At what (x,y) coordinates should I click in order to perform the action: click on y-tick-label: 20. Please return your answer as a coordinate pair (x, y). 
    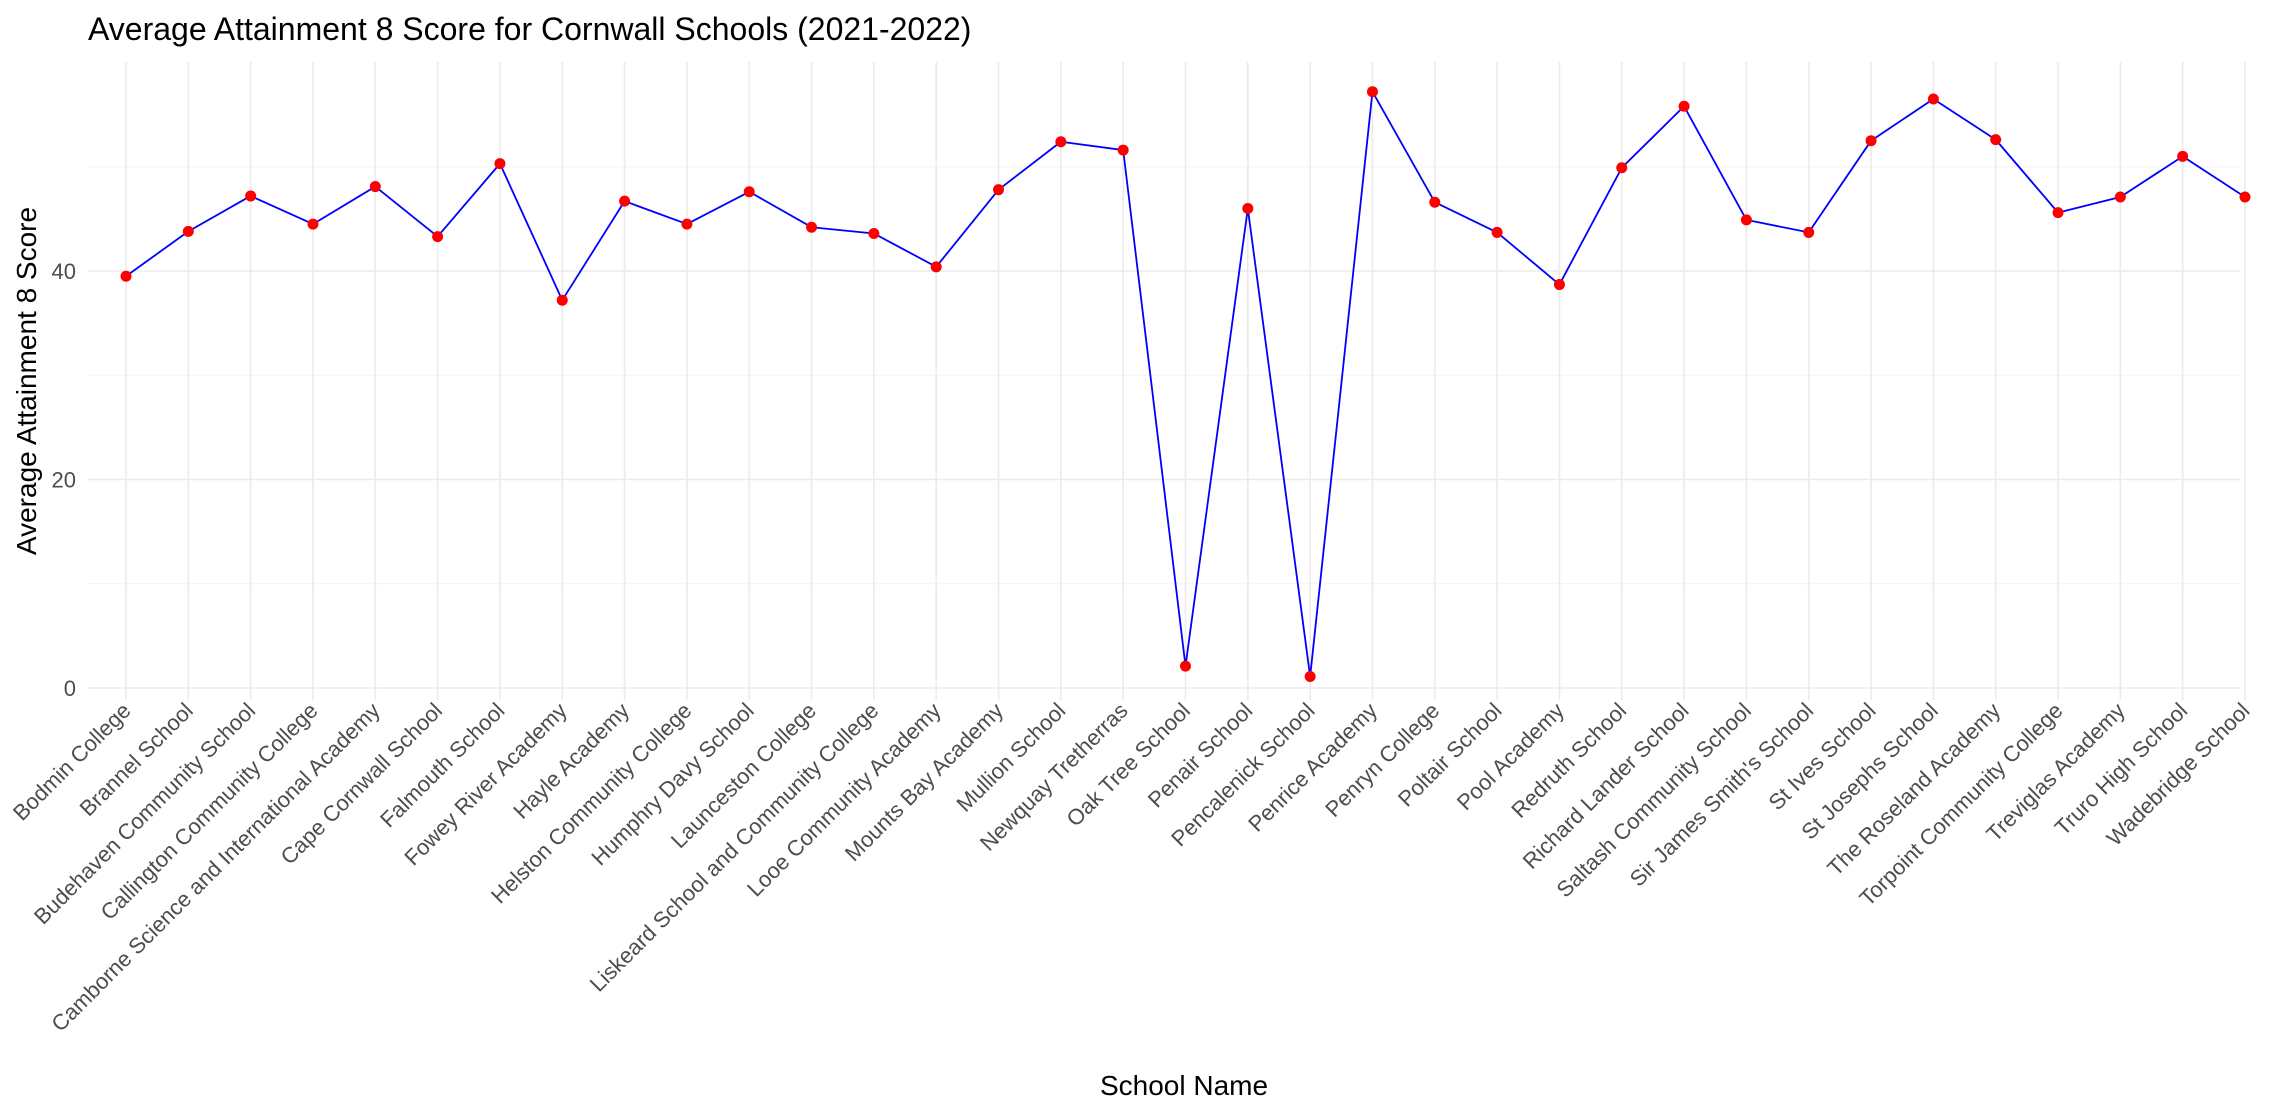
    Looking at the image, I should click on (64, 480).